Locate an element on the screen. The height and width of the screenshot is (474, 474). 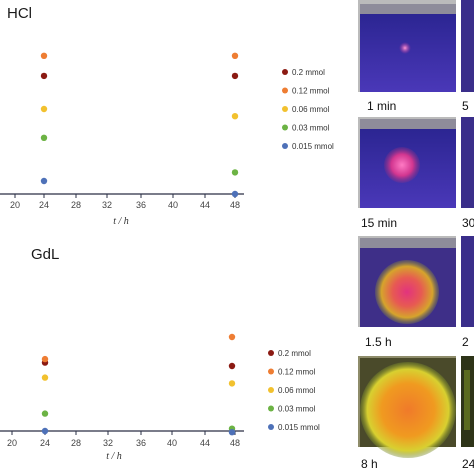
photo-caption: 1.5 h is located at coordinates (378, 342).